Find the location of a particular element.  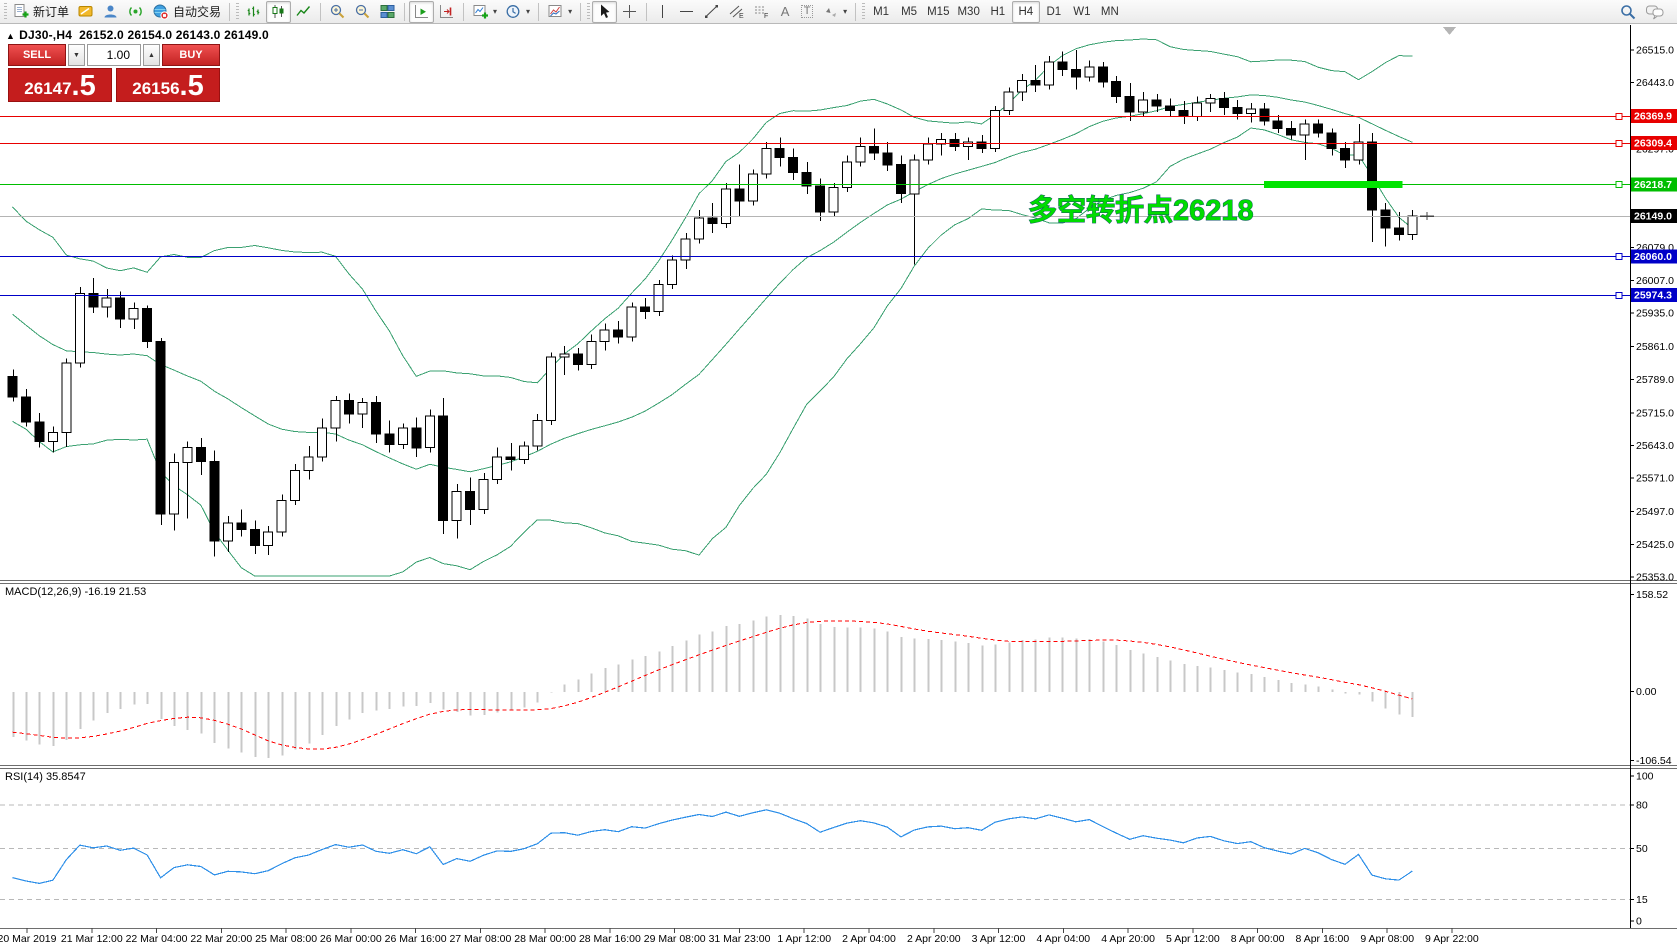

macd-signal-line is located at coordinates (712, 685).